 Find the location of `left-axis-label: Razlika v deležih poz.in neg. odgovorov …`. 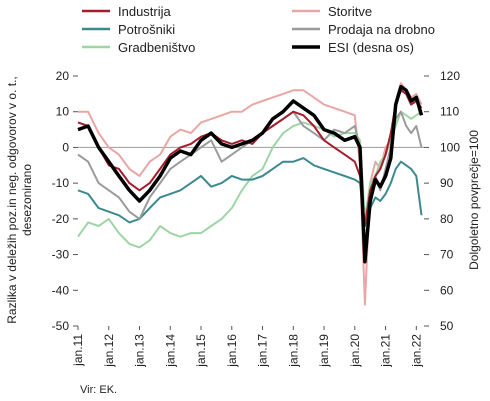

left-axis-label: Razlika v deležih poz.in neg. odgovorov … is located at coordinates (19, 199).